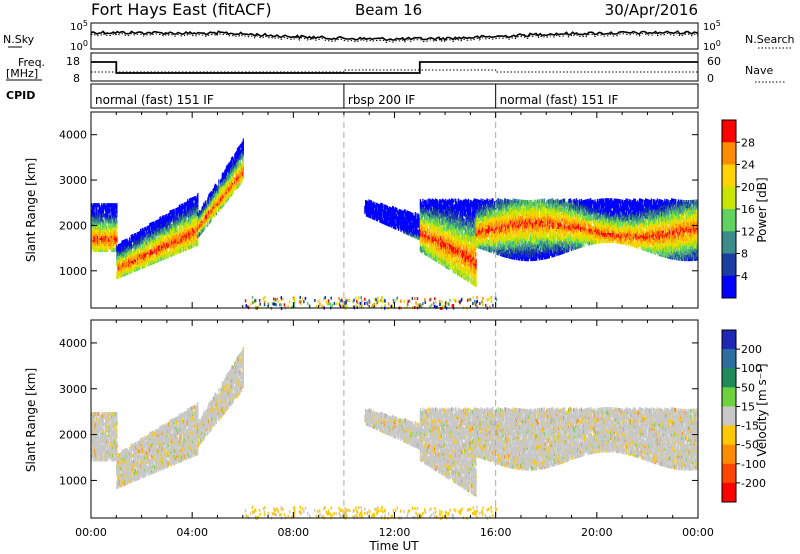 Image resolution: width=800 pixels, height=554 pixels. What do you see at coordinates (73, 61) in the screenshot?
I see `freq-tick-top: 18` at bounding box center [73, 61].